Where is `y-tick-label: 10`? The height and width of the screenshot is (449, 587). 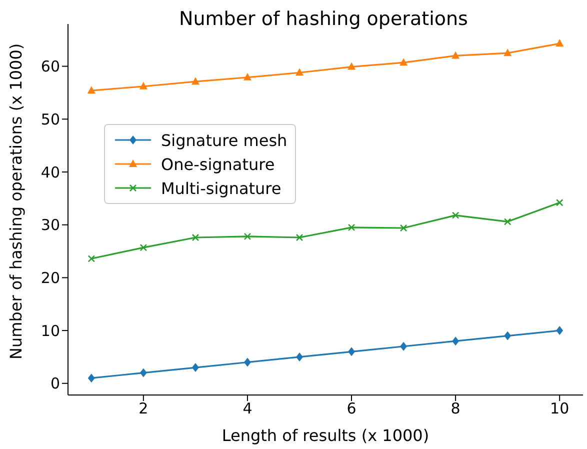 y-tick-label: 10 is located at coordinates (50, 331).